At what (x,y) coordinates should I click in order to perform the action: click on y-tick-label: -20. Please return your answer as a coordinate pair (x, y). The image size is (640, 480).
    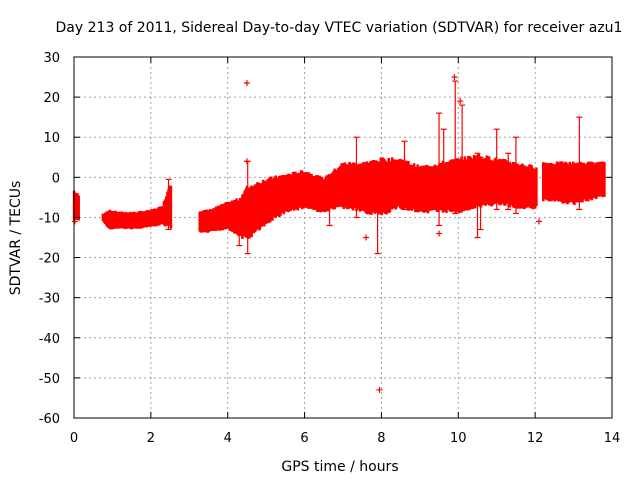
    Looking at the image, I should click on (49, 259).